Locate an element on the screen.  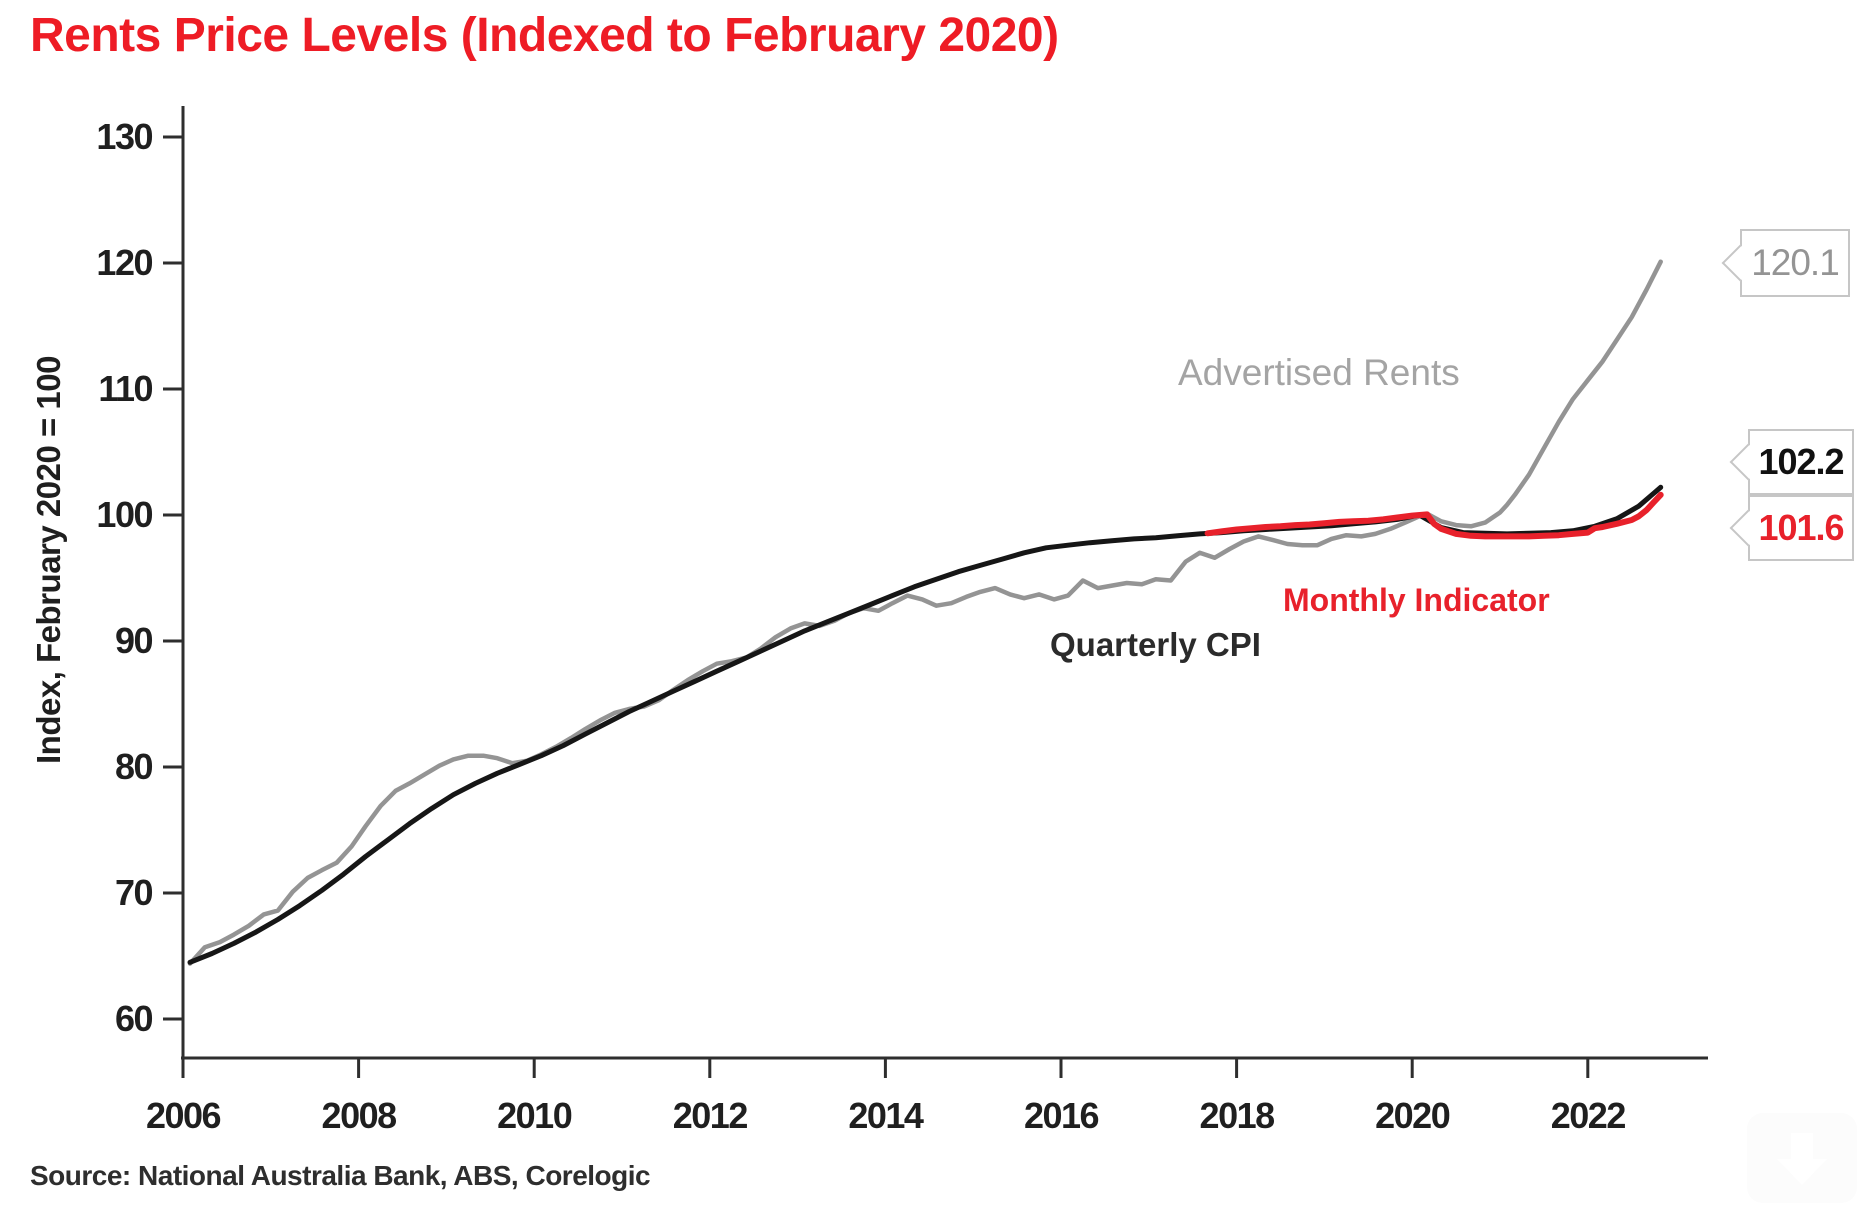
y-tick-label: 120 is located at coordinates (124, 262).